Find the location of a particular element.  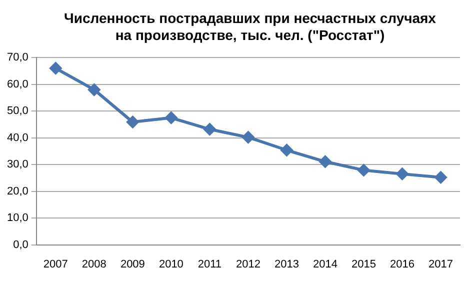

x-tick-label: 2015 is located at coordinates (363, 264).